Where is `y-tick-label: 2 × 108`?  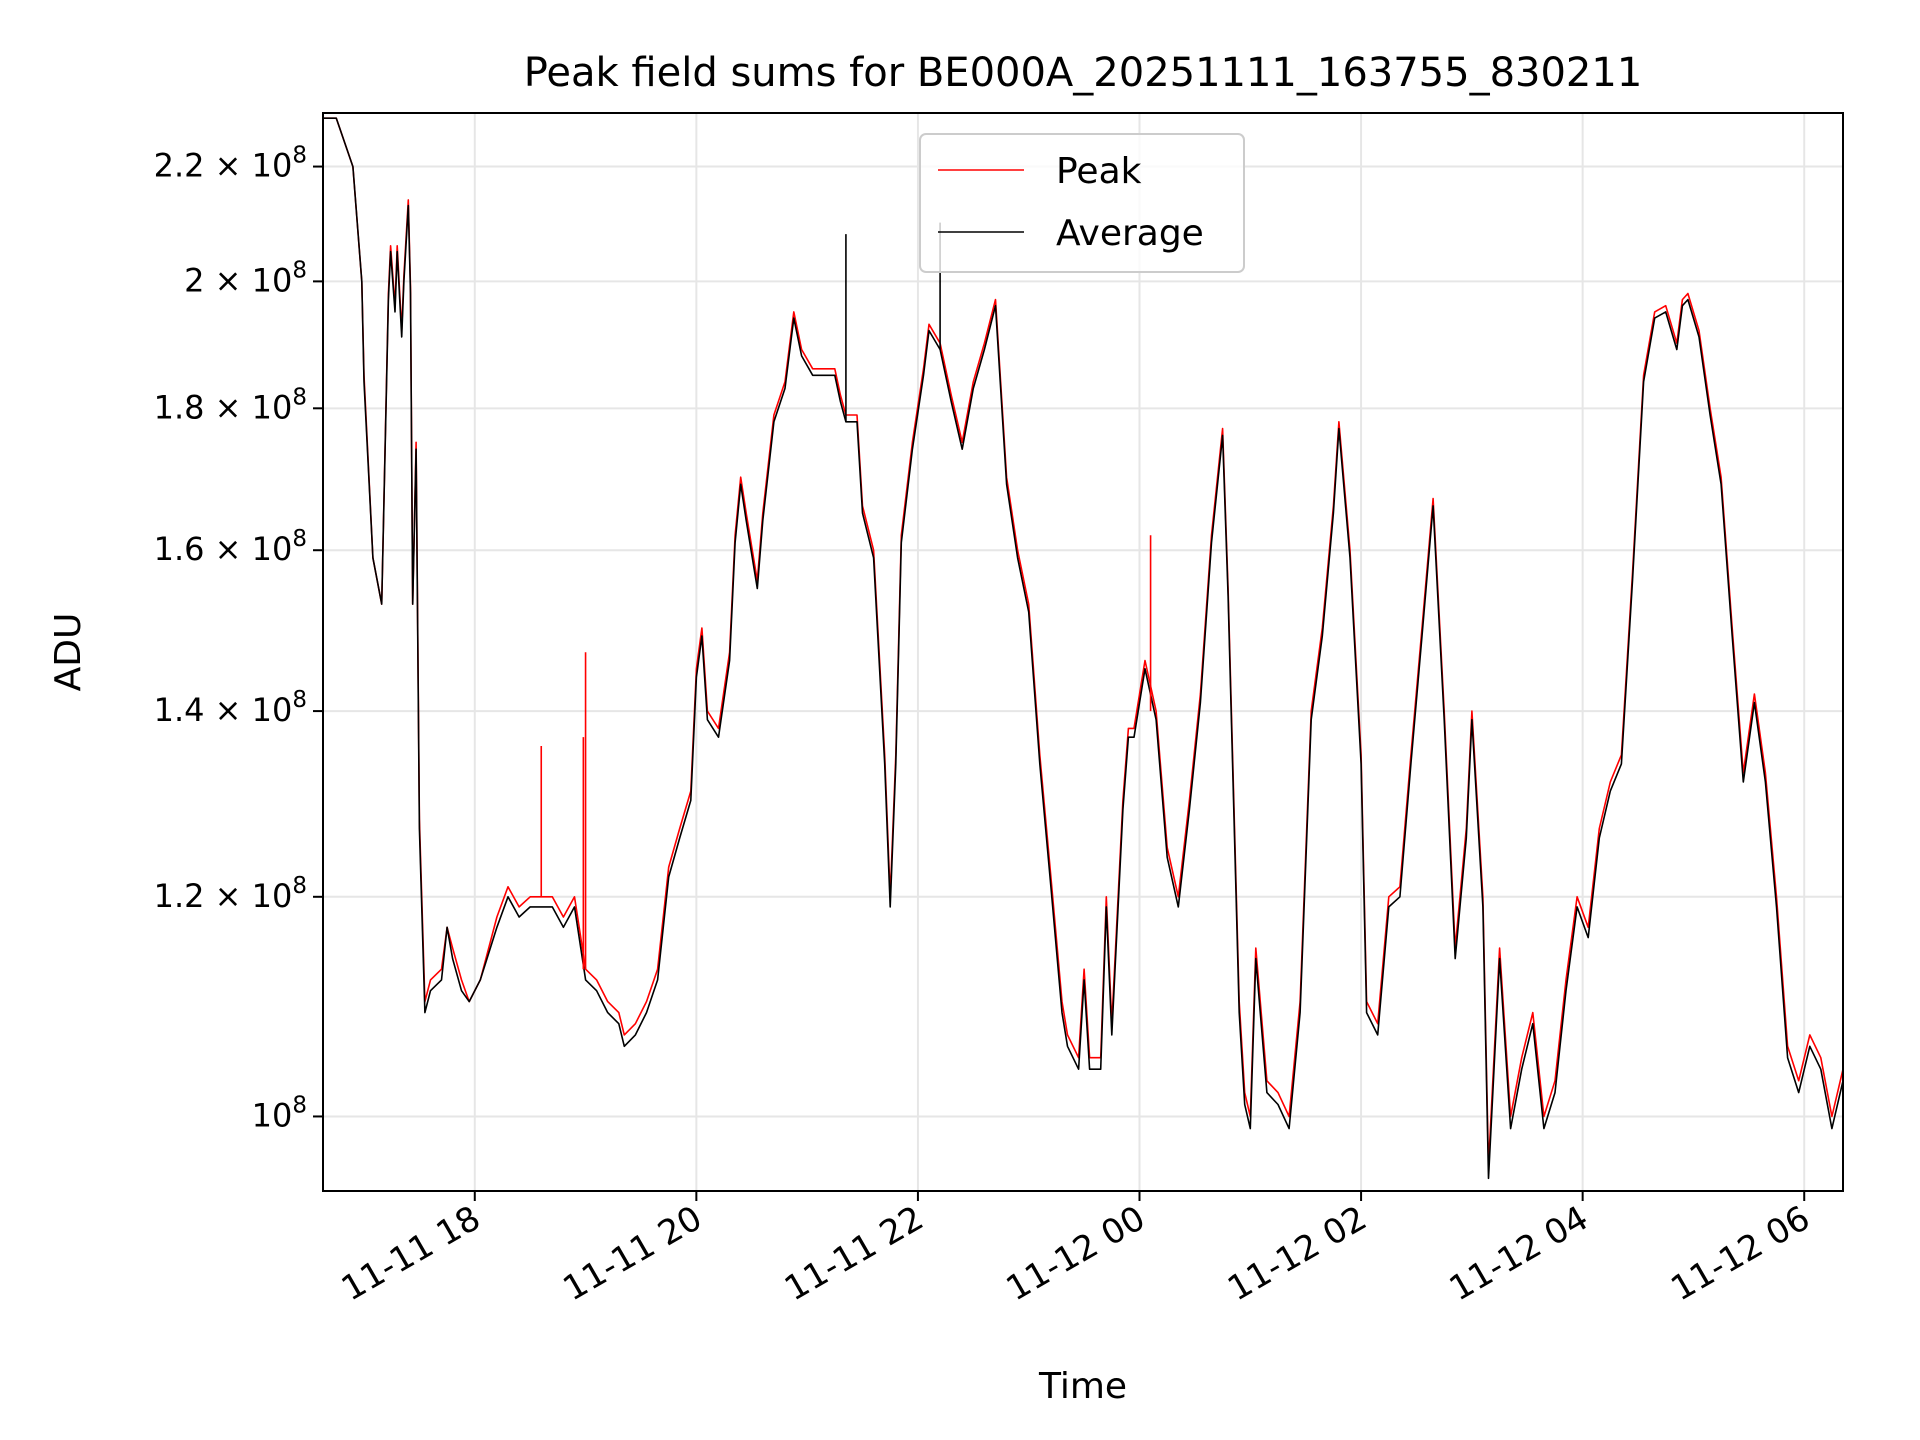 y-tick-label: 2 × 108 is located at coordinates (245, 278).